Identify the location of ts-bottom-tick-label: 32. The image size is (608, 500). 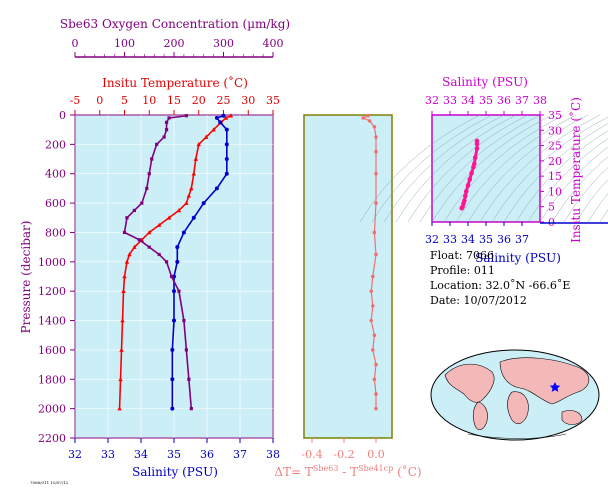
(432, 239).